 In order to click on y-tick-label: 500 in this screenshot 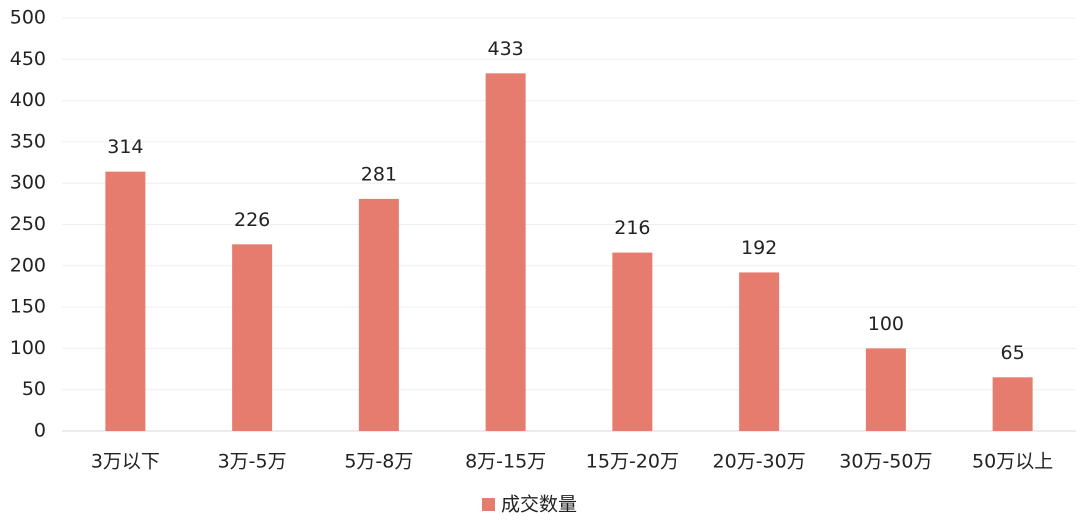, I will do `click(28, 18)`.